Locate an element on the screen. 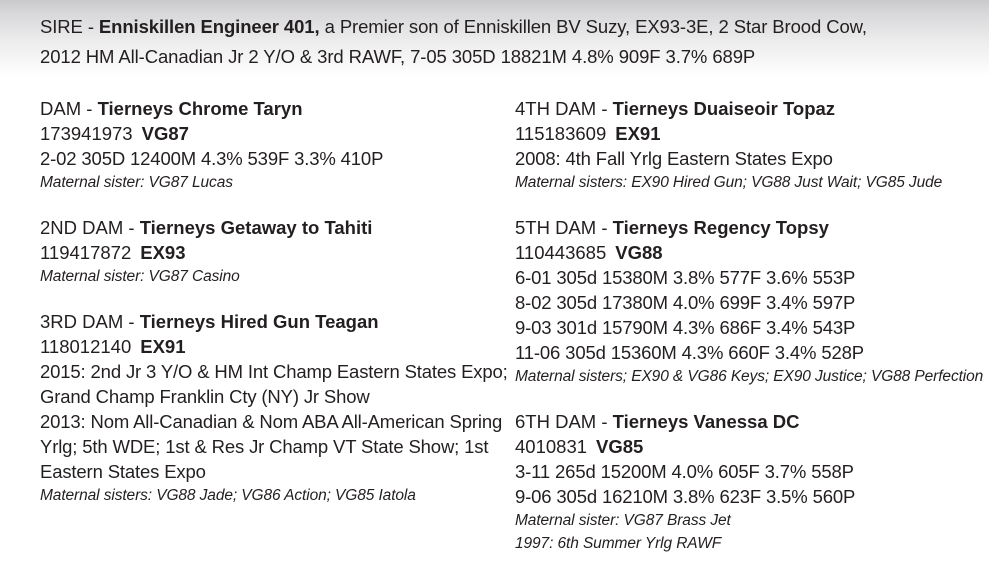 The height and width of the screenshot is (578, 989). dam-lactation-record: 11-06 305d 15360M 4.3% 660F 3.4% 528P is located at coordinates (689, 352).